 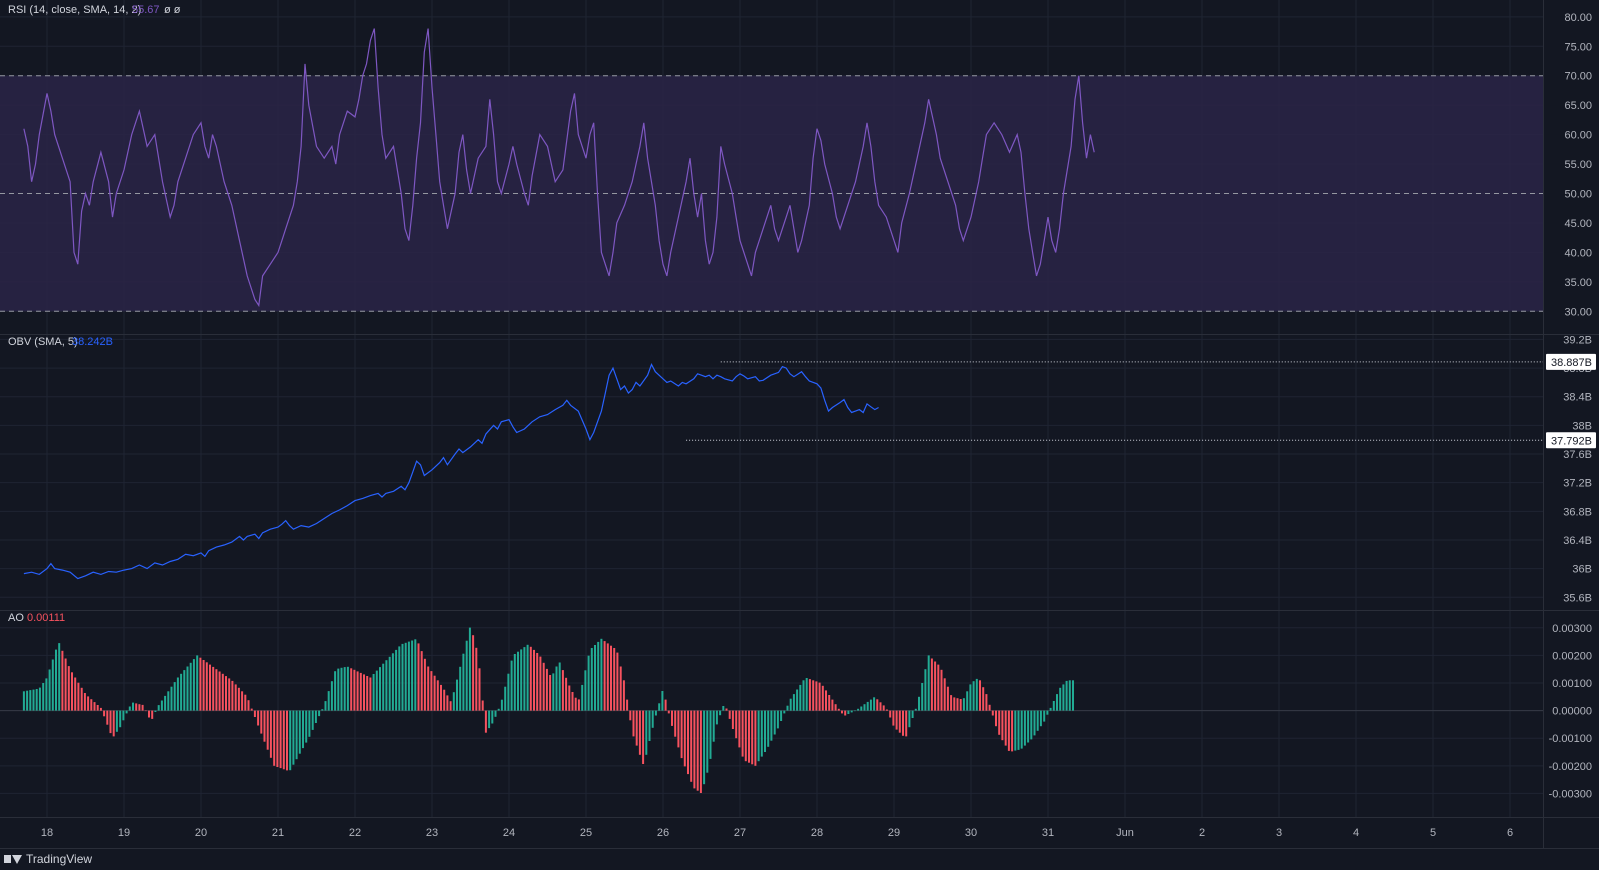 What do you see at coordinates (1577, 512) in the screenshot?
I see `obv-tick-label: 36.8B` at bounding box center [1577, 512].